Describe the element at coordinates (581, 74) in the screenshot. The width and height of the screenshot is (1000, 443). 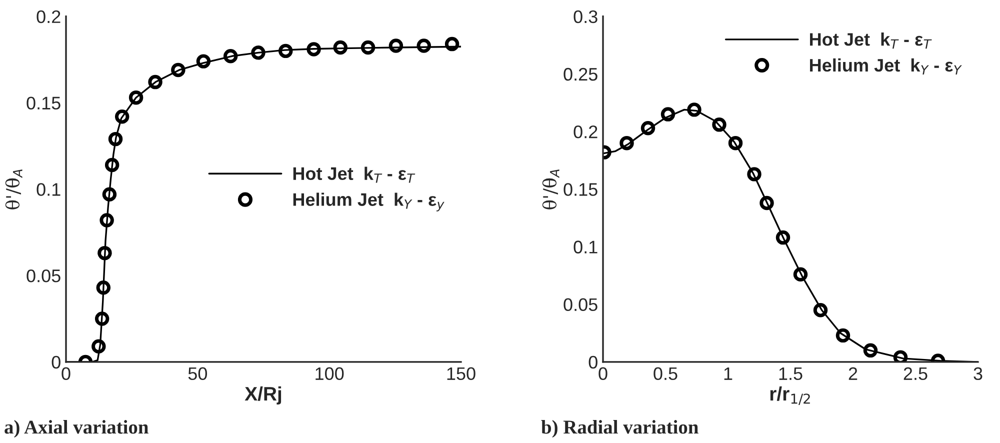
I see `y-tick-label: 0.25` at that location.